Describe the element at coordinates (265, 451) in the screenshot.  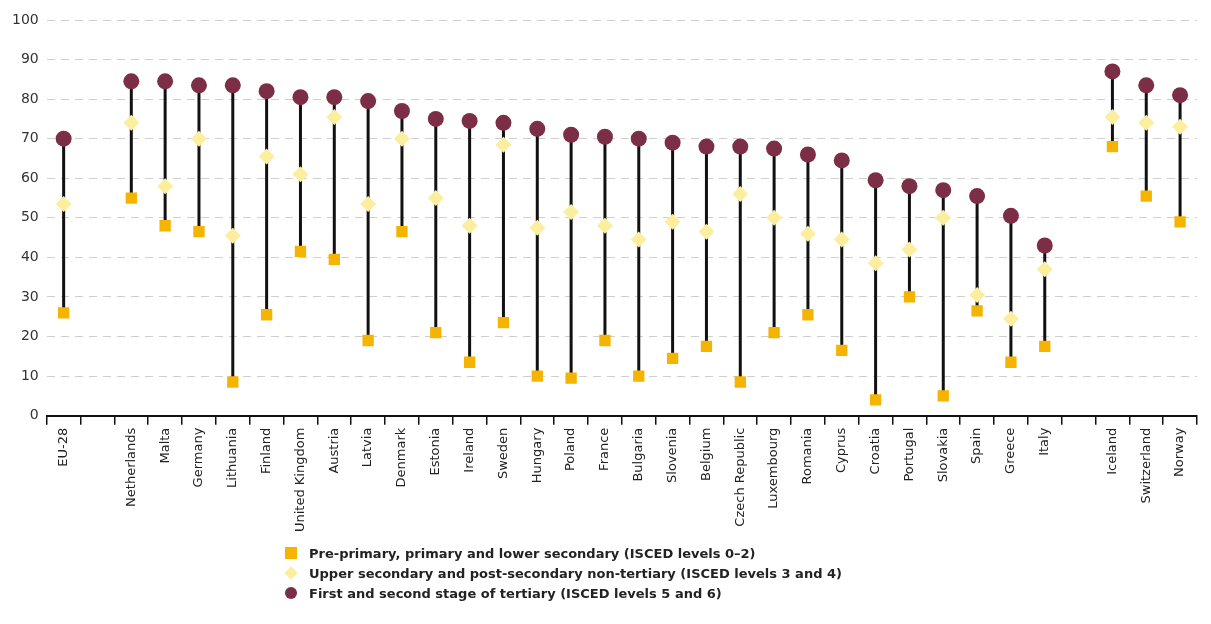
I see `x-tick-label: Finland` at that location.